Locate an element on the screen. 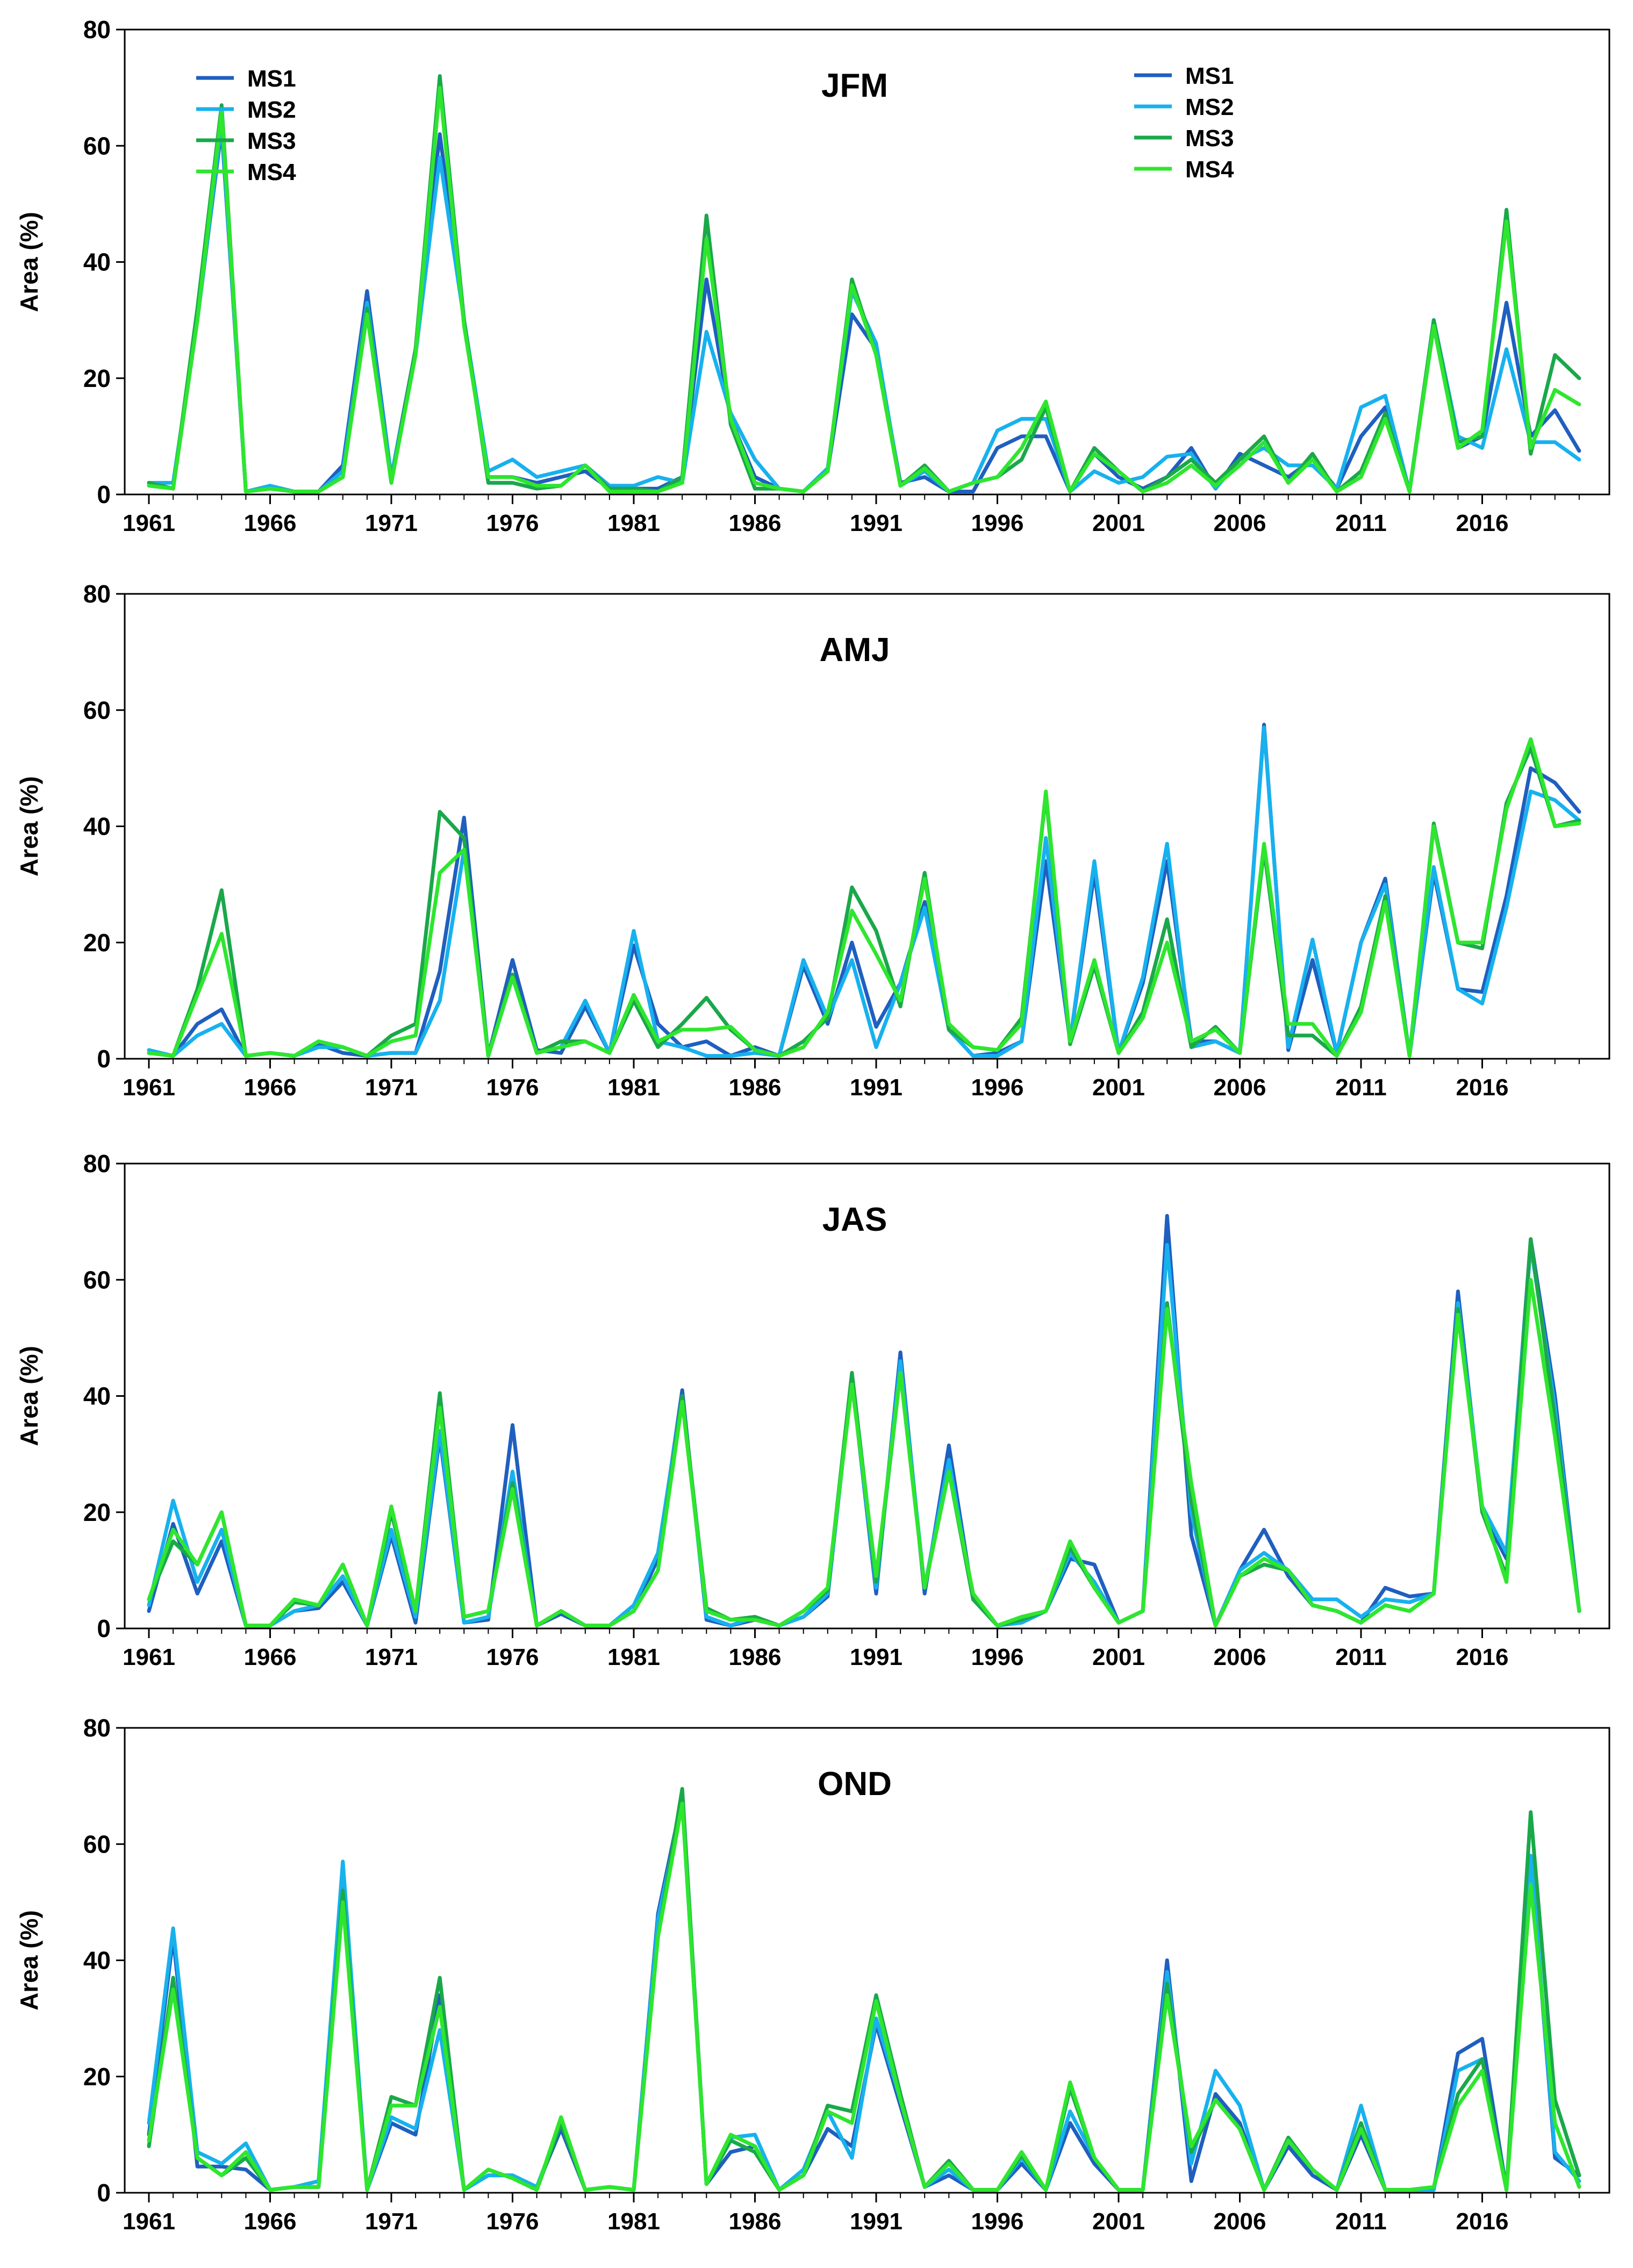 This screenshot has width=1633, height=2268. series-line-ms1 is located at coordinates (864, 310).